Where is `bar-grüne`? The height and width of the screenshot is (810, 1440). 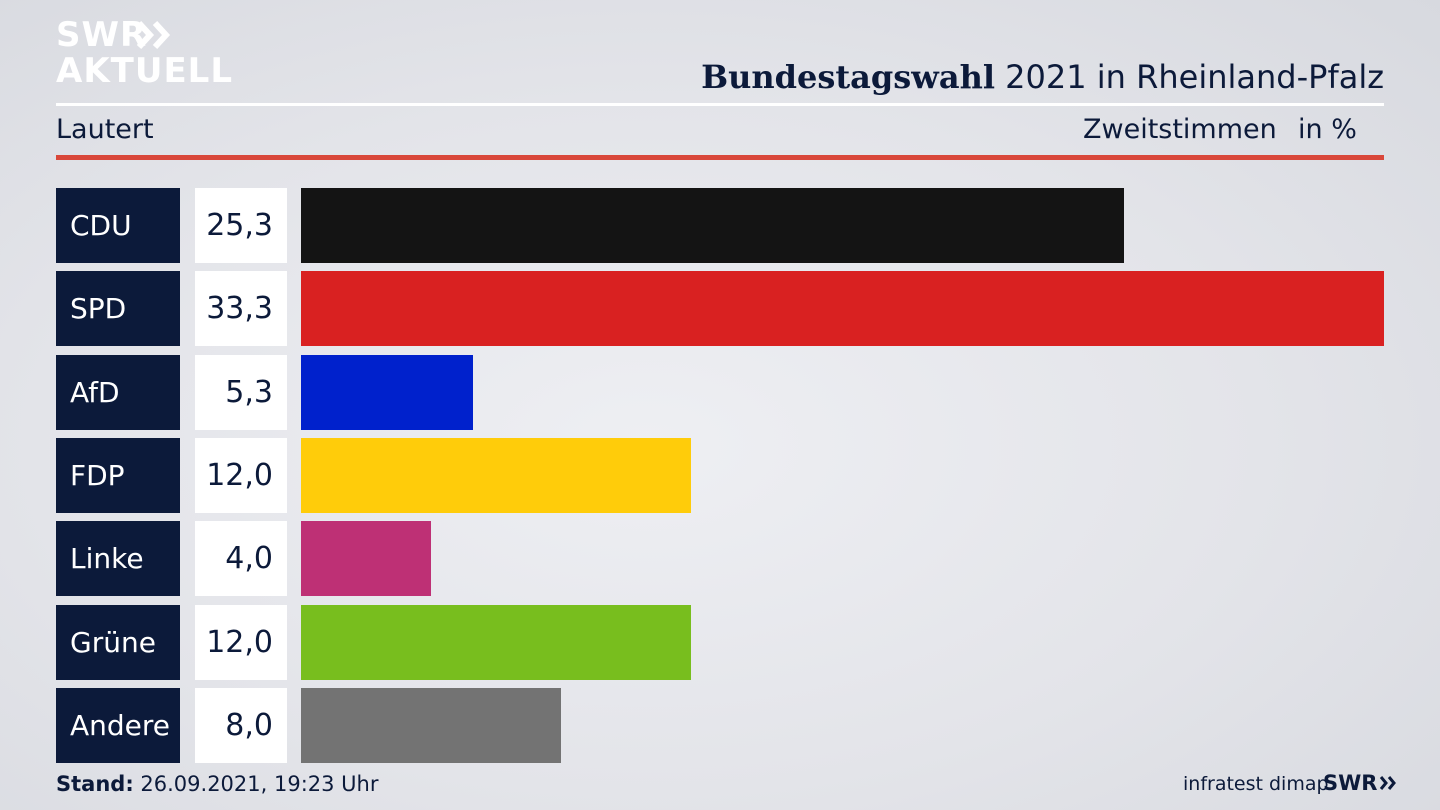 bar-grüne is located at coordinates (496, 642).